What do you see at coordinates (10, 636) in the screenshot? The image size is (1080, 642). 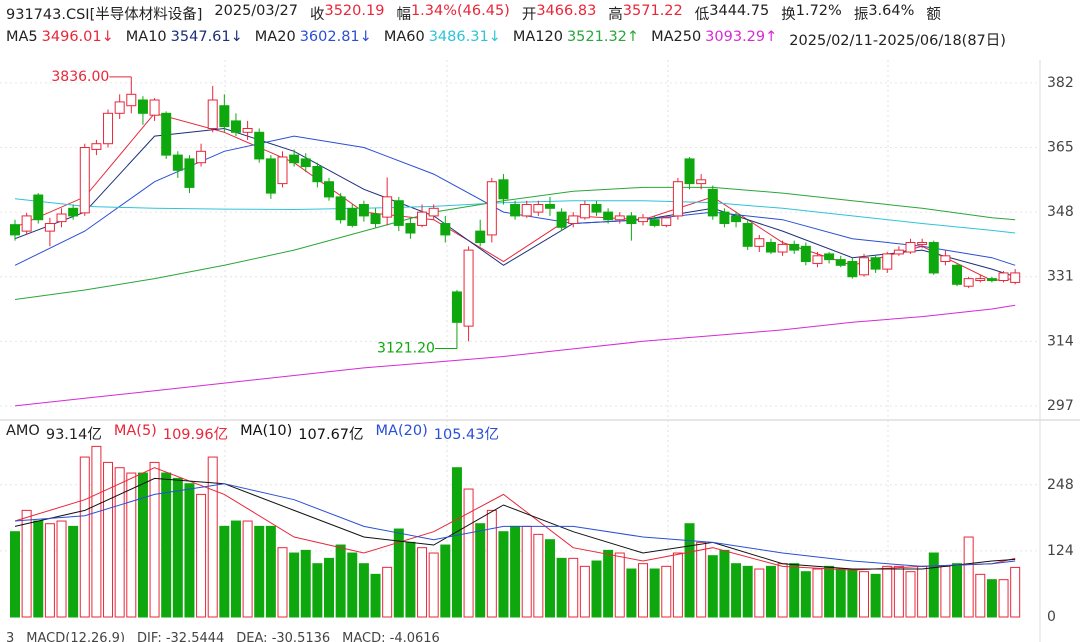 I see `macd-item: 3` at bounding box center [10, 636].